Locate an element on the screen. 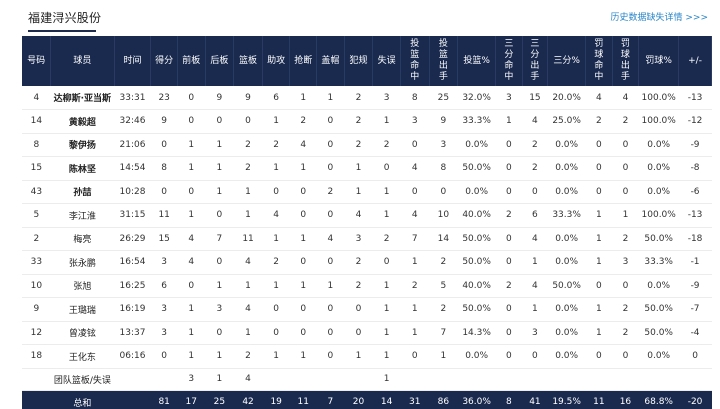 This screenshot has height=409, width=720. stat-cell: 31:15 is located at coordinates (132, 215).